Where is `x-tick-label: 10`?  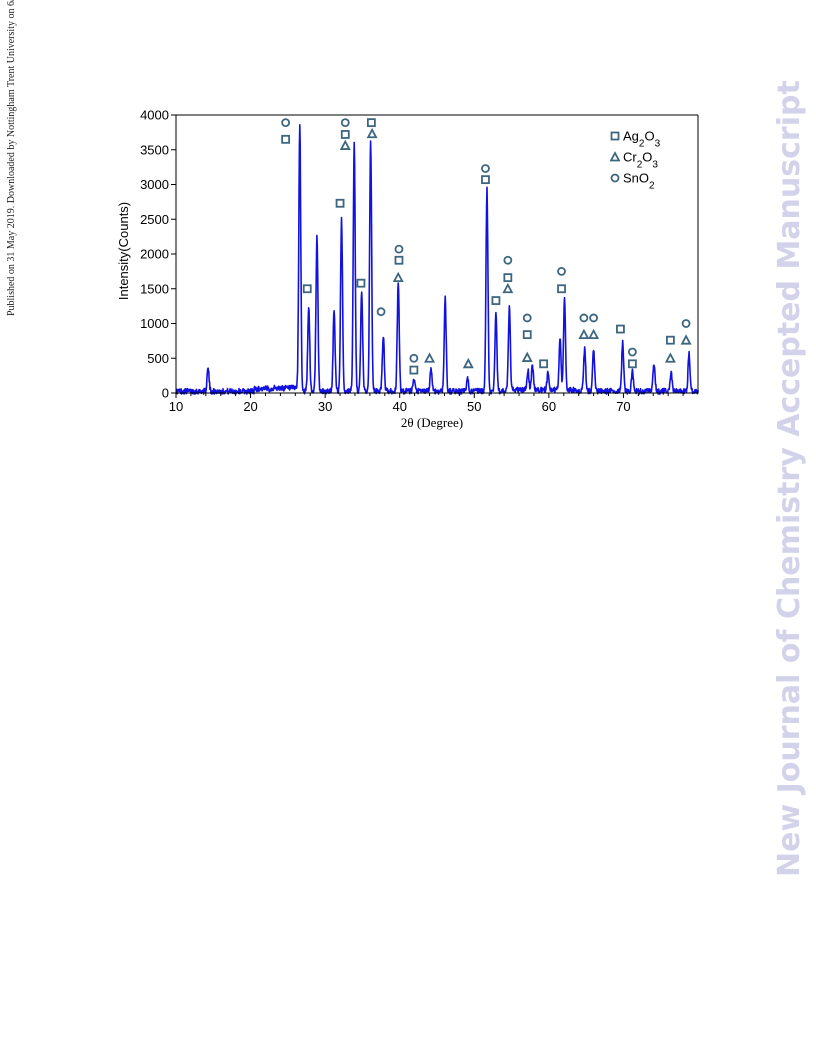 x-tick-label: 10 is located at coordinates (176, 406).